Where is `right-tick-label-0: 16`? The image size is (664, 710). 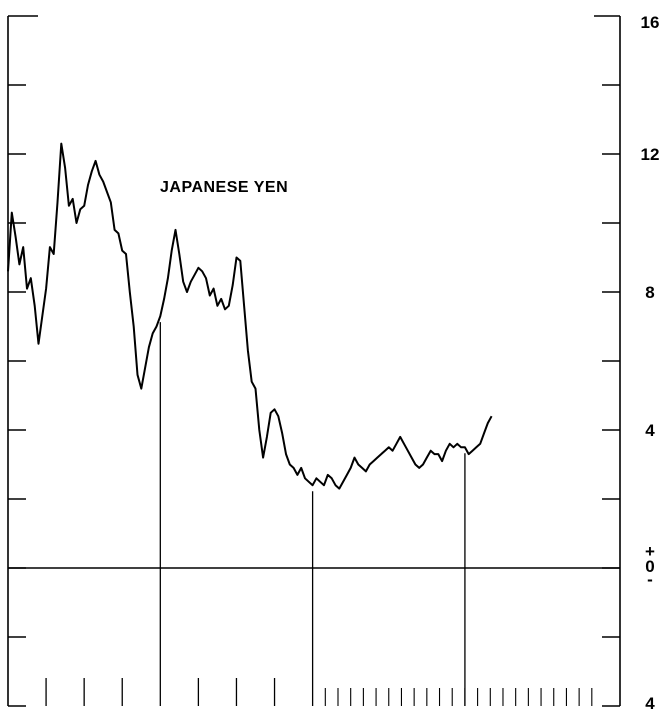
right-tick-label-0: 16 is located at coordinates (650, 22).